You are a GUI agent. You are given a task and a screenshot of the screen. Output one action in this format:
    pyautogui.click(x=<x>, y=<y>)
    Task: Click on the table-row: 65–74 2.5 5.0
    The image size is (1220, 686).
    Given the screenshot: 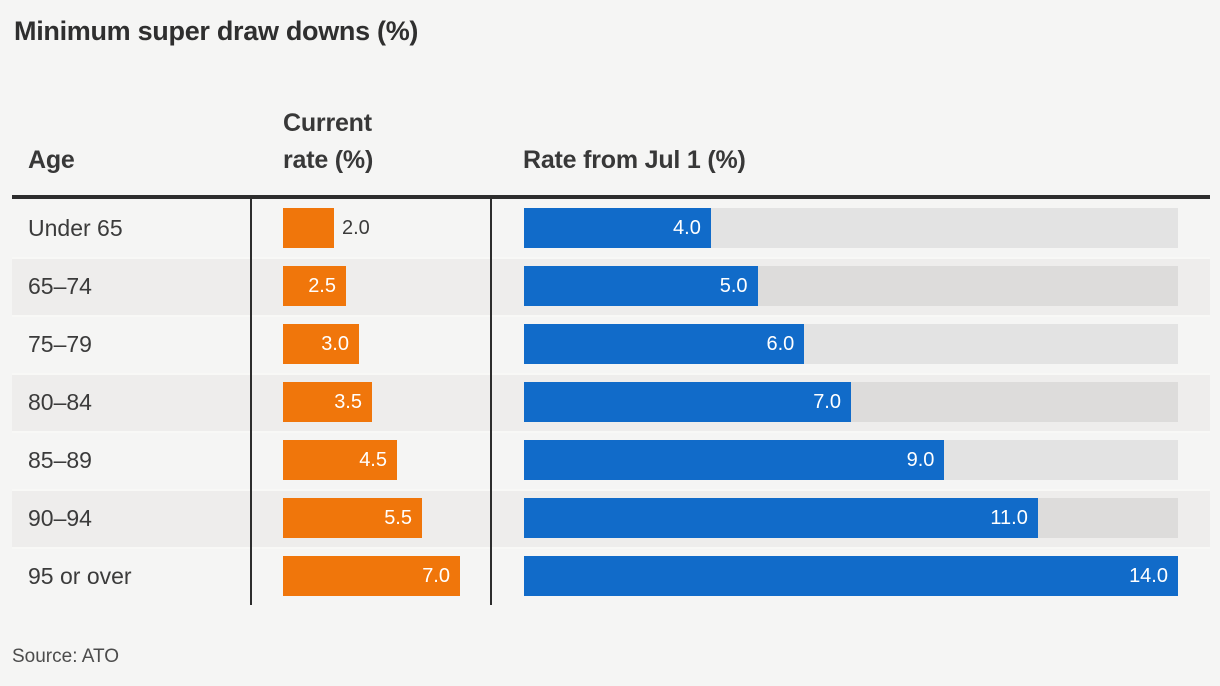 What is the action you would take?
    pyautogui.click(x=611, y=286)
    